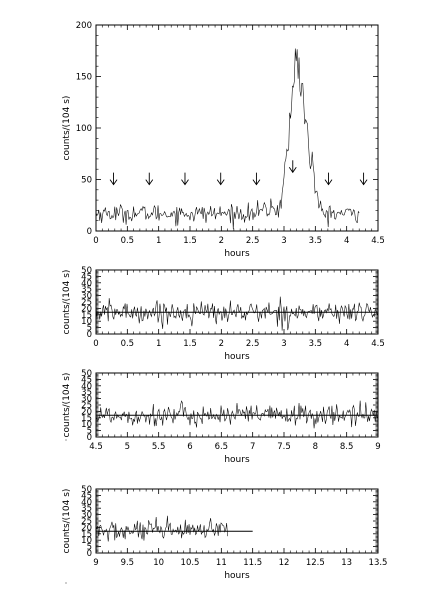 This screenshot has width=436, height=616. I want to click on x-tick-label: 2, so click(221, 344).